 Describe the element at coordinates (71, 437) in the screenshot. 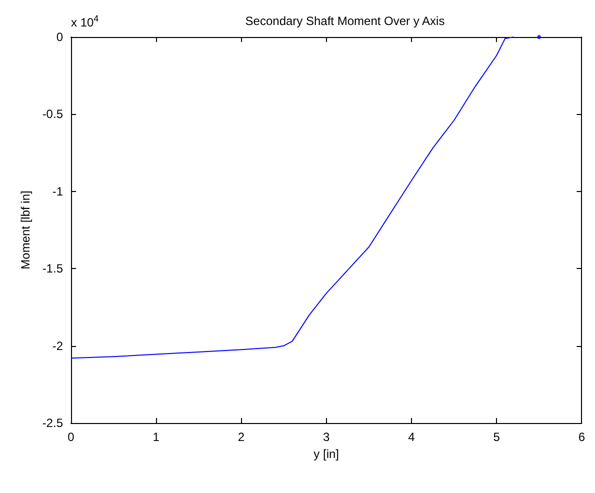

I see `x-tick-label: 0` at that location.